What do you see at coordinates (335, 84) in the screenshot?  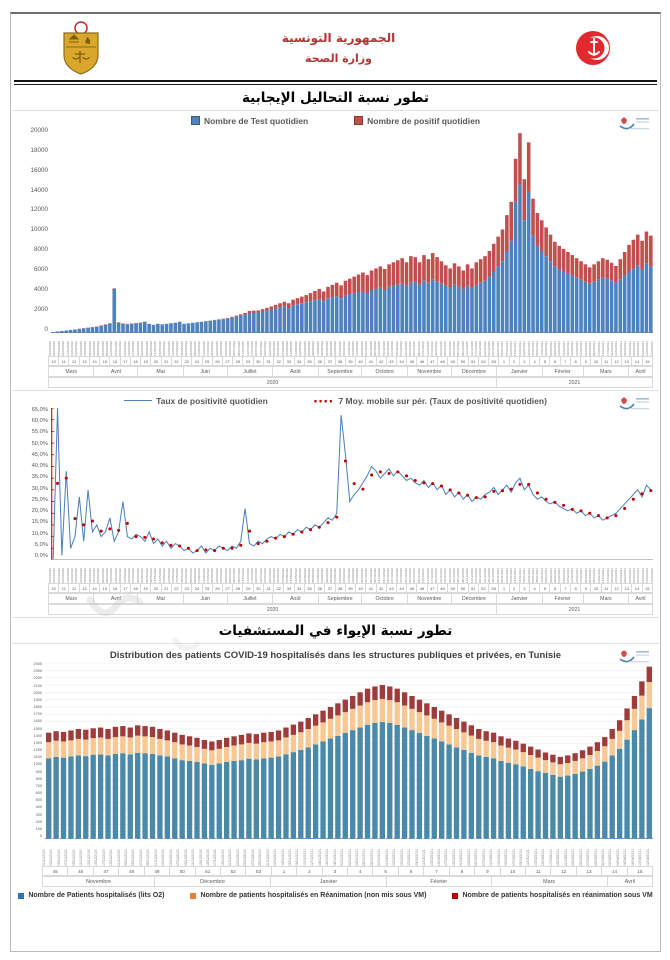 I see `header-rule-thin` at bounding box center [335, 84].